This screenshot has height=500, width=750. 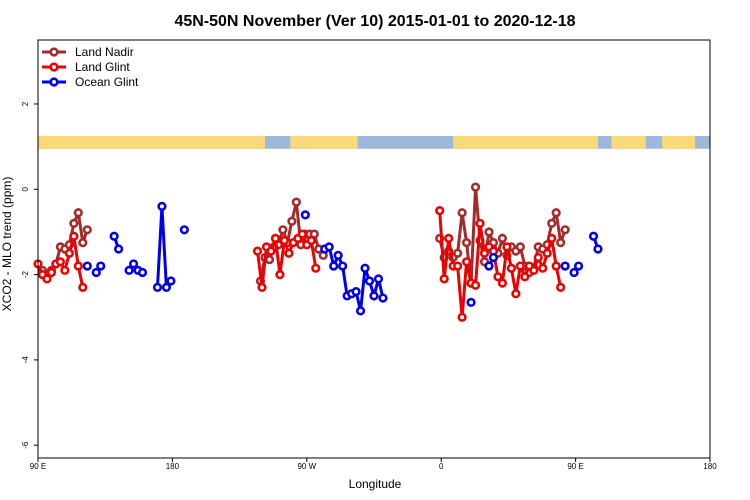 I want to click on x-axis: 90 E 180 90 W 0 90 E 180, so click(x=373, y=464).